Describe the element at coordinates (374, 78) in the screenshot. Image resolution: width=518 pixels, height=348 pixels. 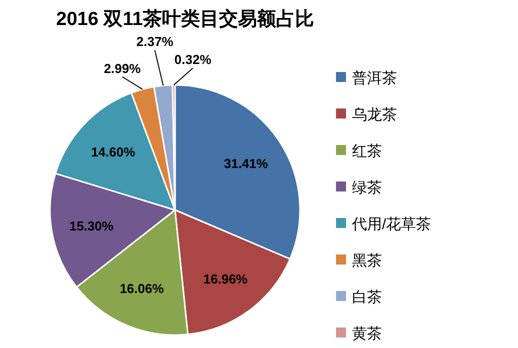
I see `legend-label: 普洱茶` at that location.